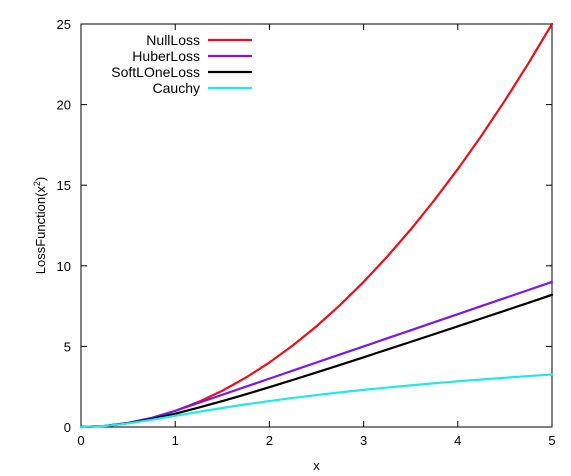  Describe the element at coordinates (457, 440) in the screenshot. I see `x-tick-label: 4` at that location.